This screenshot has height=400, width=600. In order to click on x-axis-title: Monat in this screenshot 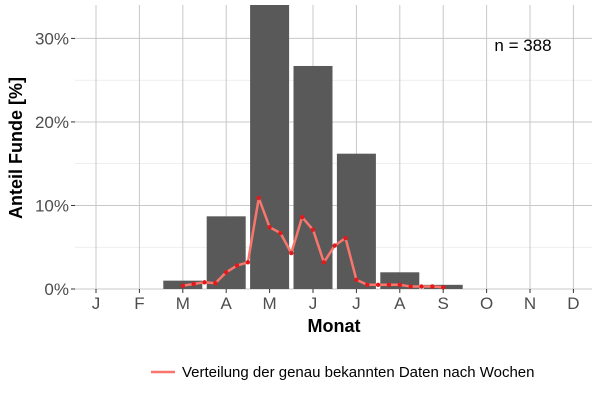, I will do `click(334, 326)`.